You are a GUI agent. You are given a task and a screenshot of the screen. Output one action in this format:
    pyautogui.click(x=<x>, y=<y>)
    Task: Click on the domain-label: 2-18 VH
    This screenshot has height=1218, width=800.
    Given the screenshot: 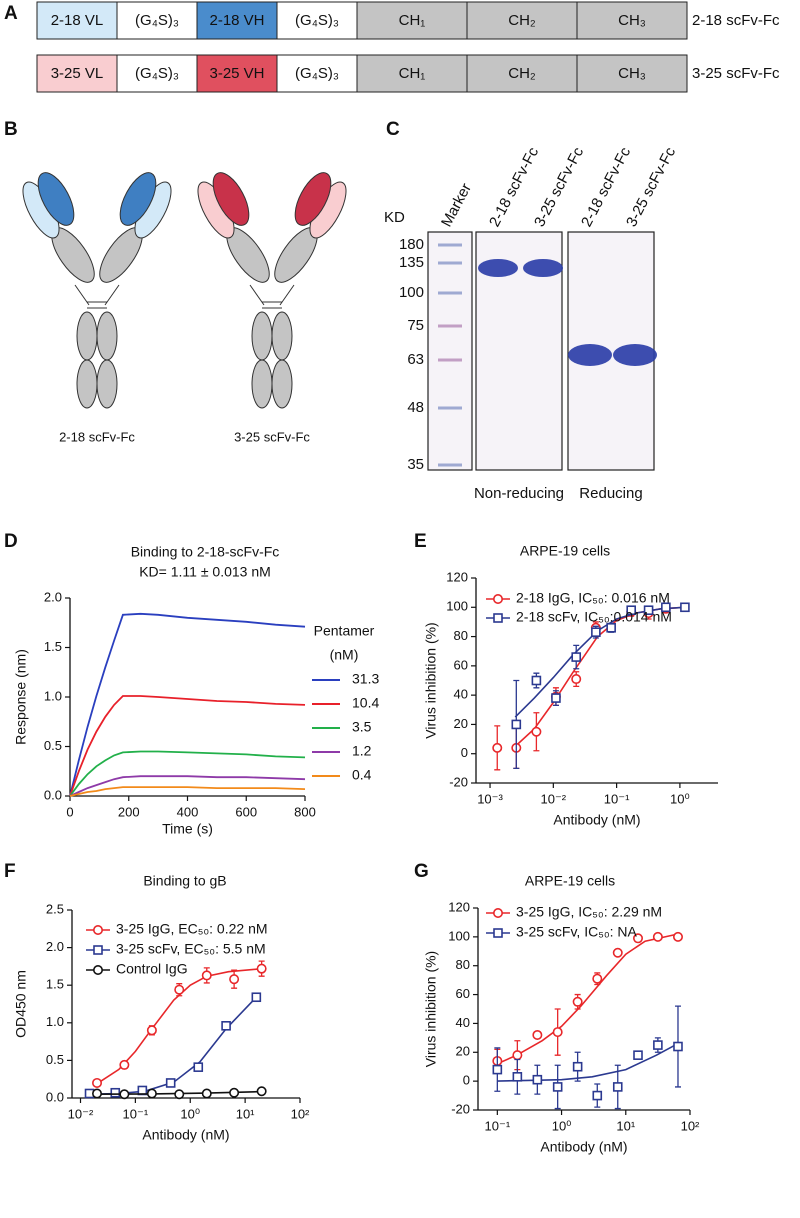 What is the action you would take?
    pyautogui.click(x=236, y=20)
    